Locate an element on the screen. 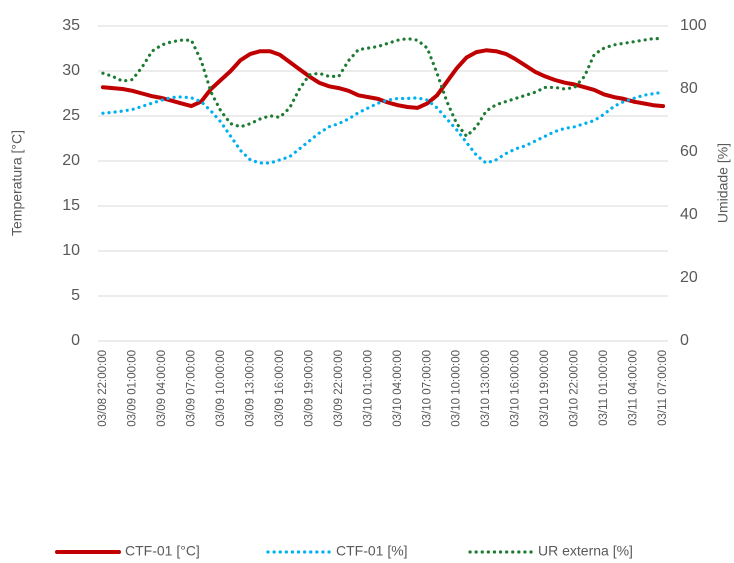 The height and width of the screenshot is (563, 734). legend-label: CTF-01 [%] is located at coordinates (372, 551).